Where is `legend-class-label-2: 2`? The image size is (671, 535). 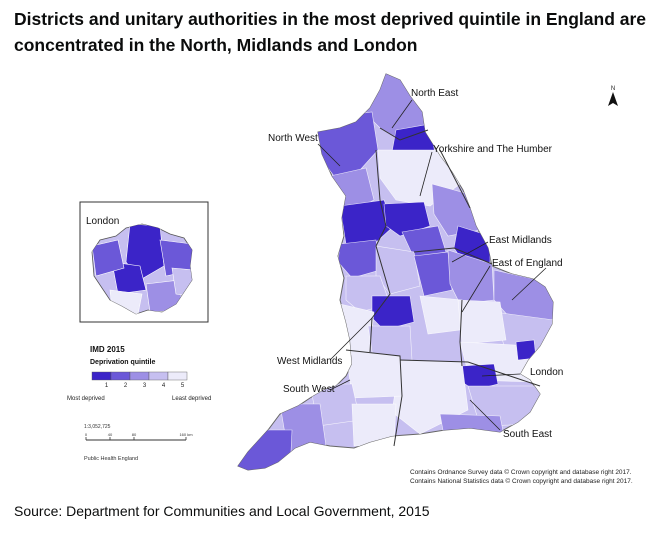
legend-class-label-2: 2 is located at coordinates (126, 386).